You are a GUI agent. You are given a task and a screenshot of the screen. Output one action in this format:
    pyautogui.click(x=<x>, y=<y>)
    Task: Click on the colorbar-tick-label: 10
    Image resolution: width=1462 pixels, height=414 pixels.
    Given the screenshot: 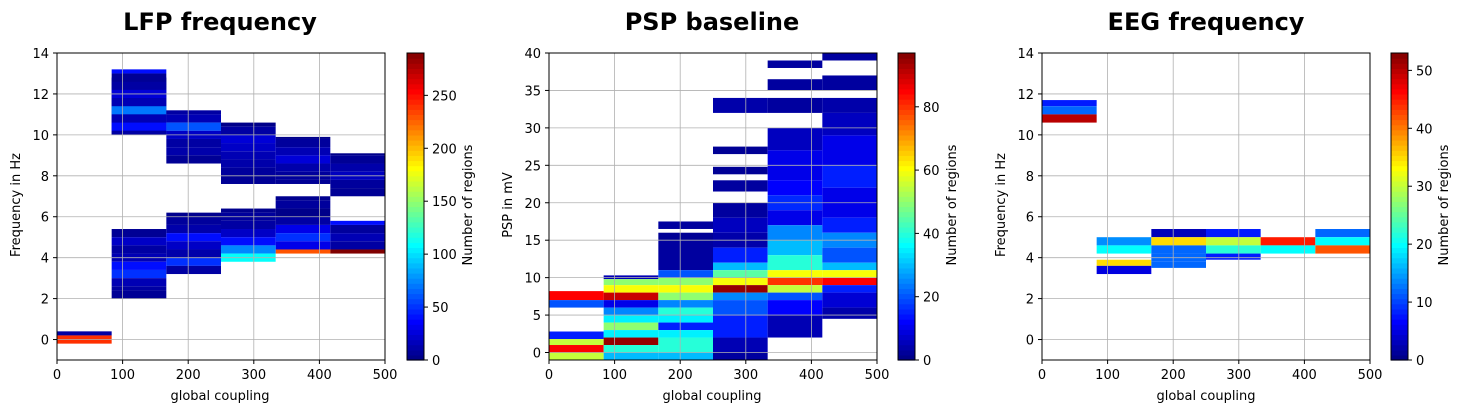 What is the action you would take?
    pyautogui.click(x=1424, y=303)
    